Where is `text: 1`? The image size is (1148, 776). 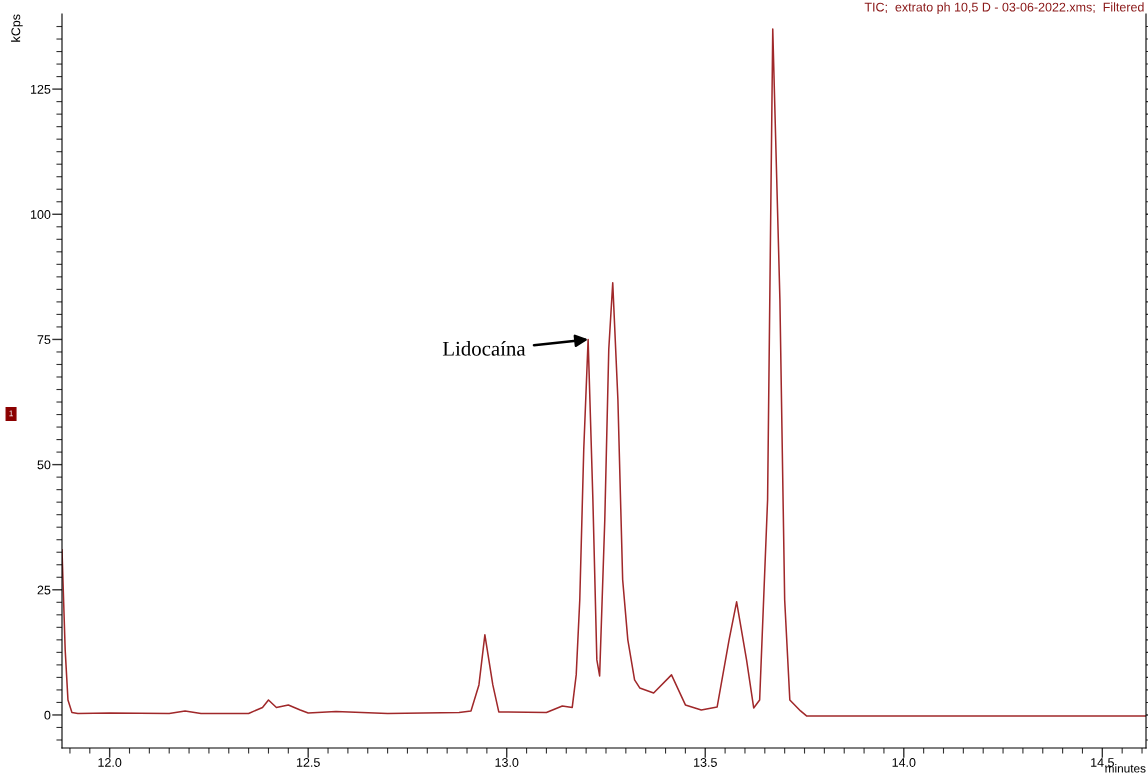
text: 1 is located at coordinates (11, 413).